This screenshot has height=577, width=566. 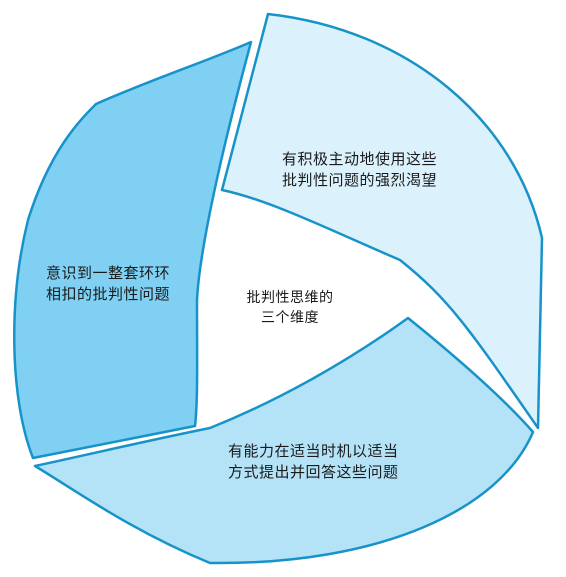 I want to click on segment-desire-label: 有积极主动地使用这些 批判性问题的强烈渴望, so click(x=359, y=170).